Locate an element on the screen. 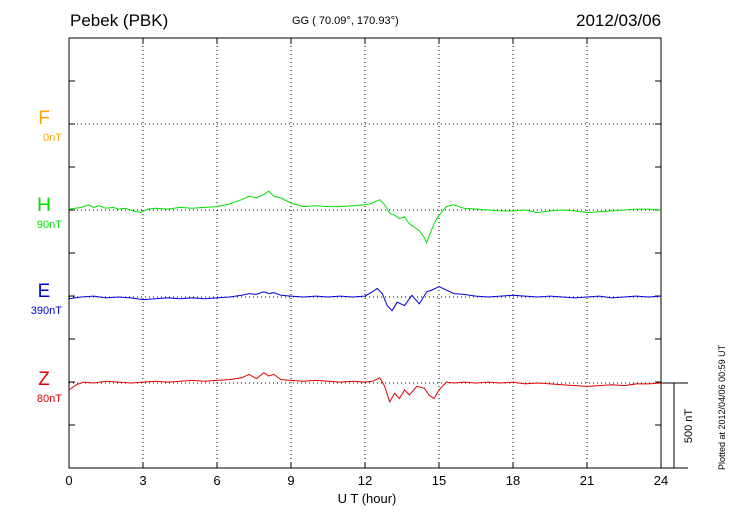 The image size is (730, 520). station-coordinates: GG ( 70.09°, 170.93°) is located at coordinates (345, 21).